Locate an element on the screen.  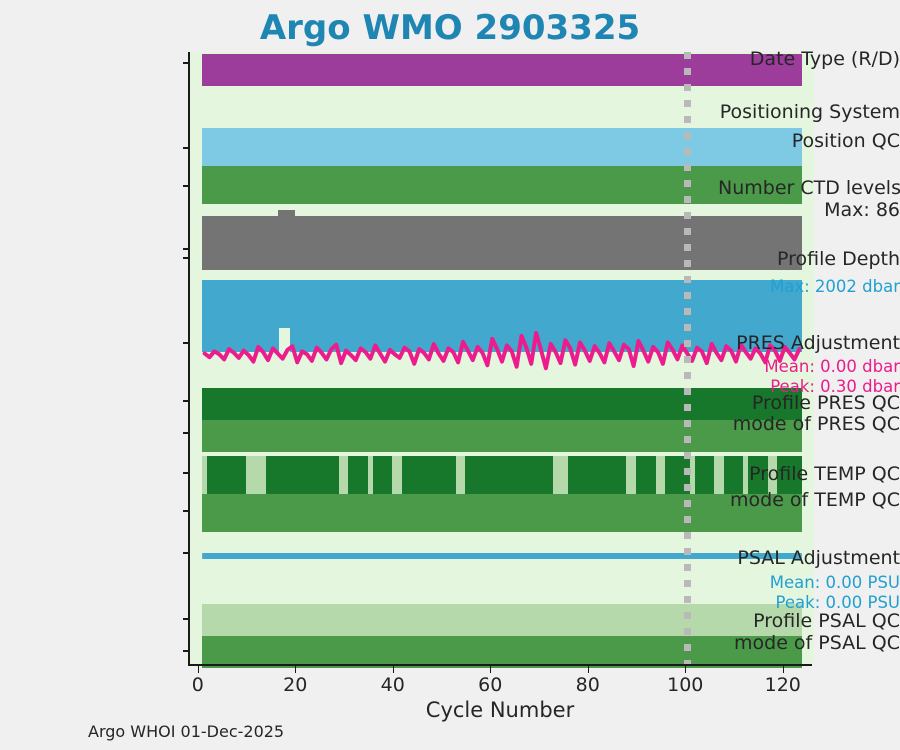
band-position-qc is located at coordinates (502, 185).